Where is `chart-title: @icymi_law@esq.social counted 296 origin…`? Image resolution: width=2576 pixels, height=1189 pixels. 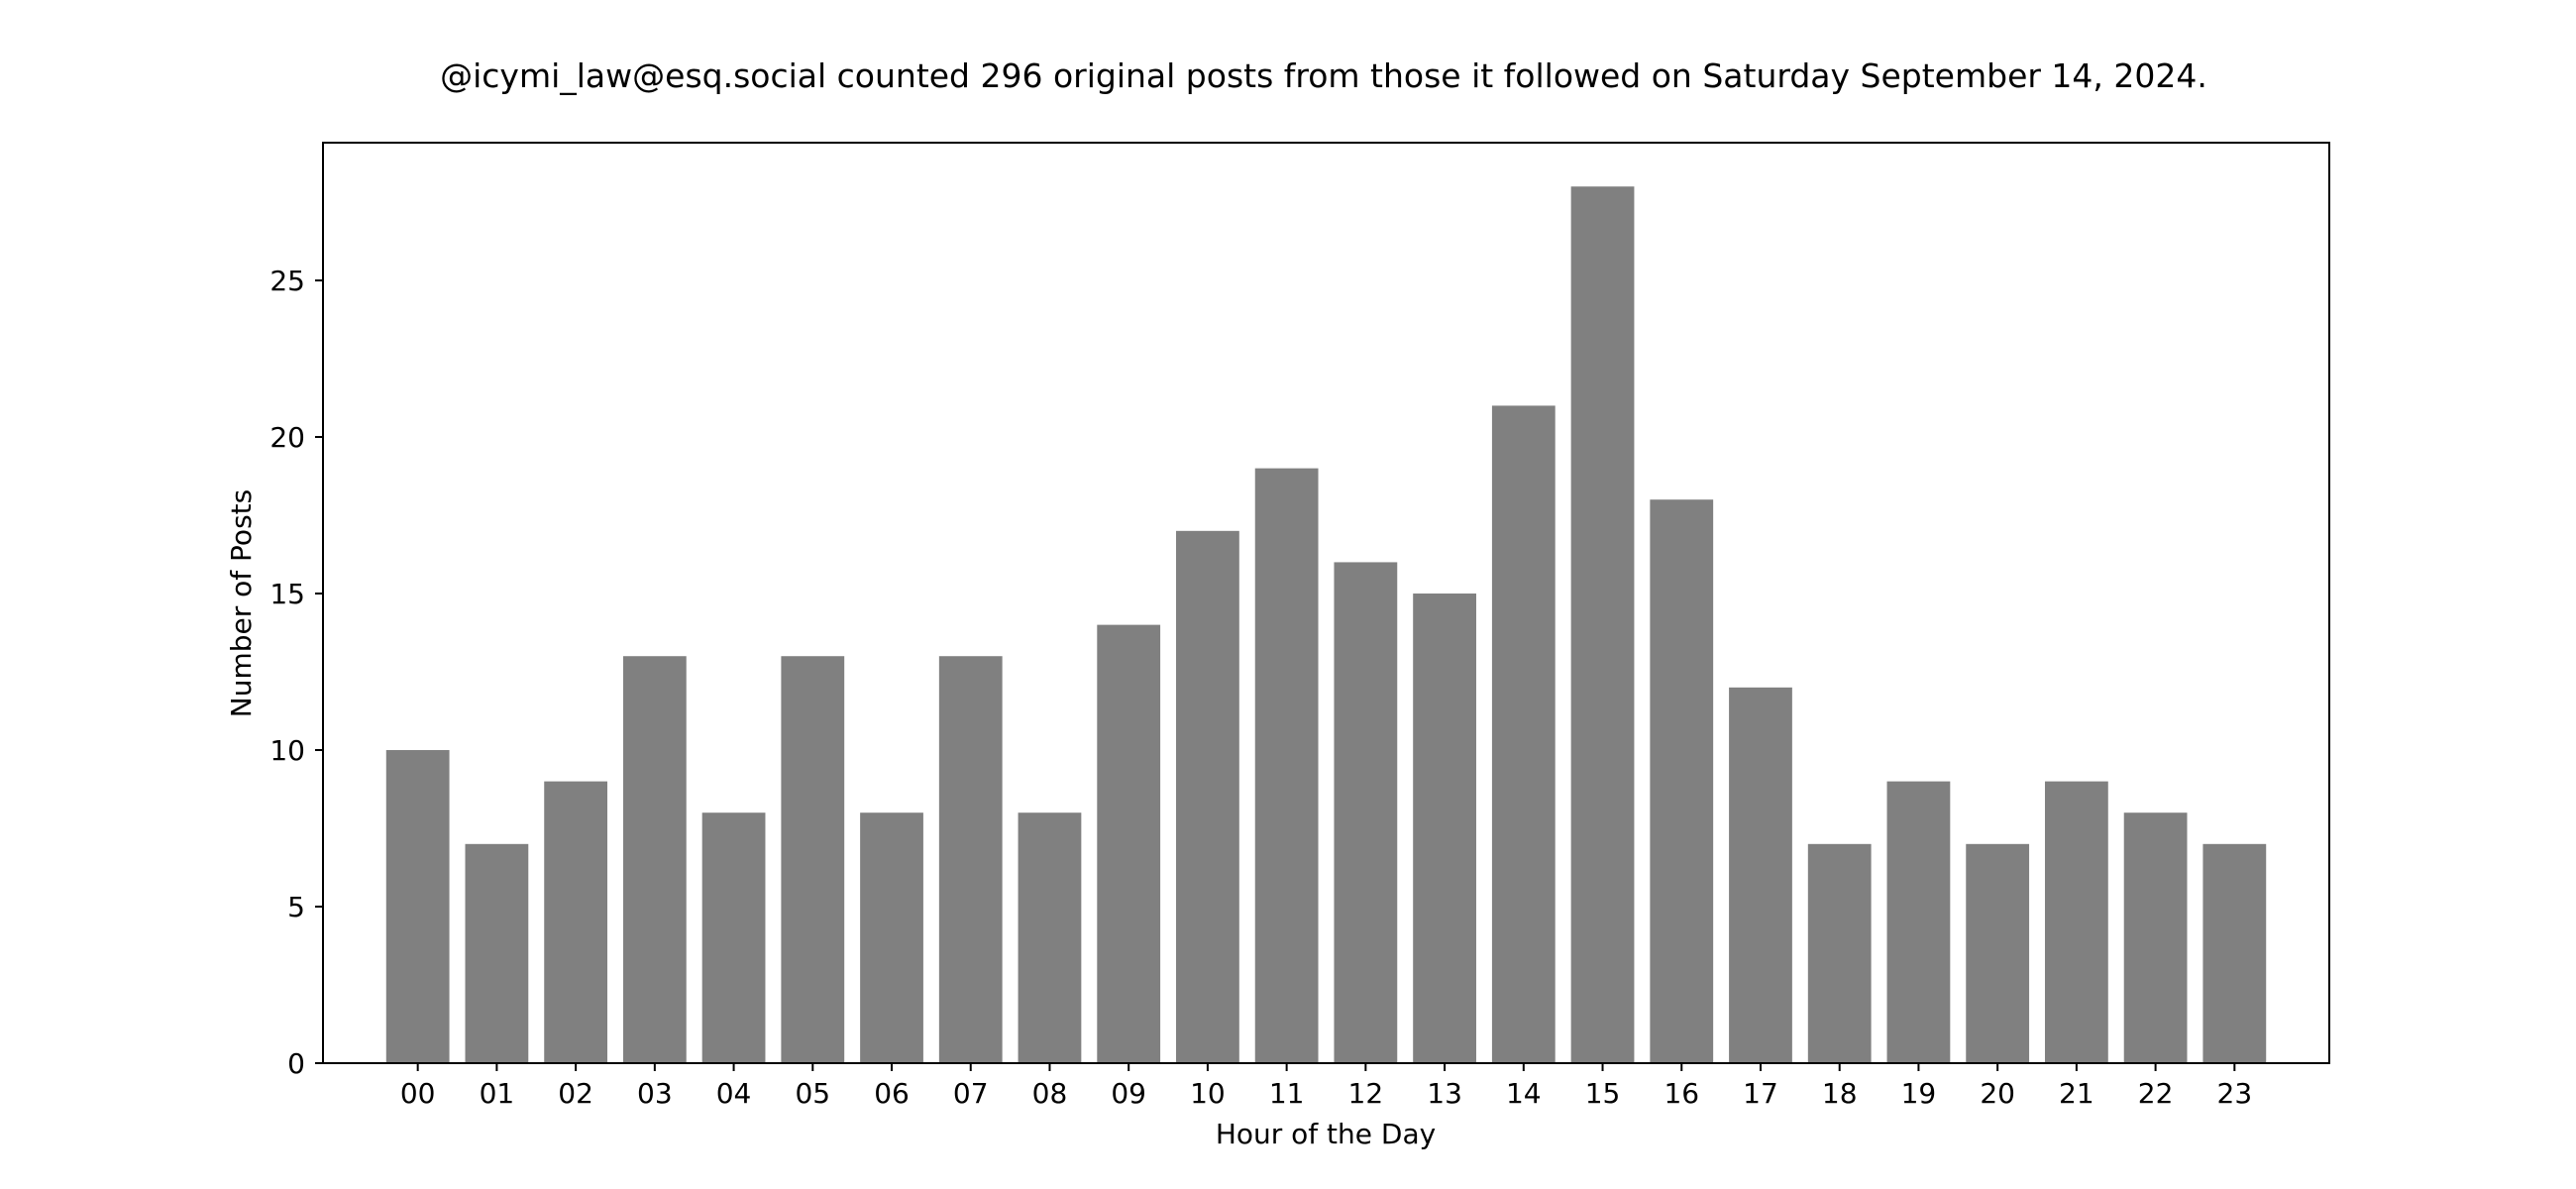 chart-title: @icymi_law@esq.social counted 296 origin… is located at coordinates (1323, 75).